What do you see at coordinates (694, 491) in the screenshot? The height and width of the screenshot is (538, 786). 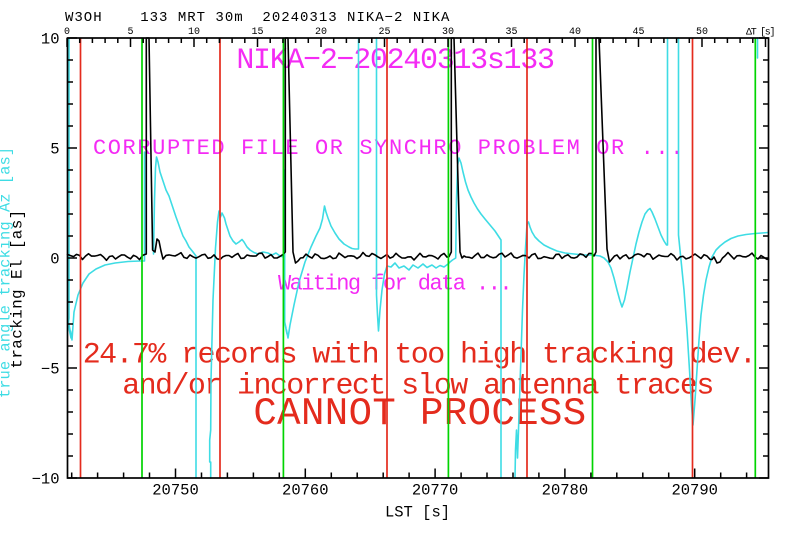 I see `svg-text: 20790` at bounding box center [694, 491].